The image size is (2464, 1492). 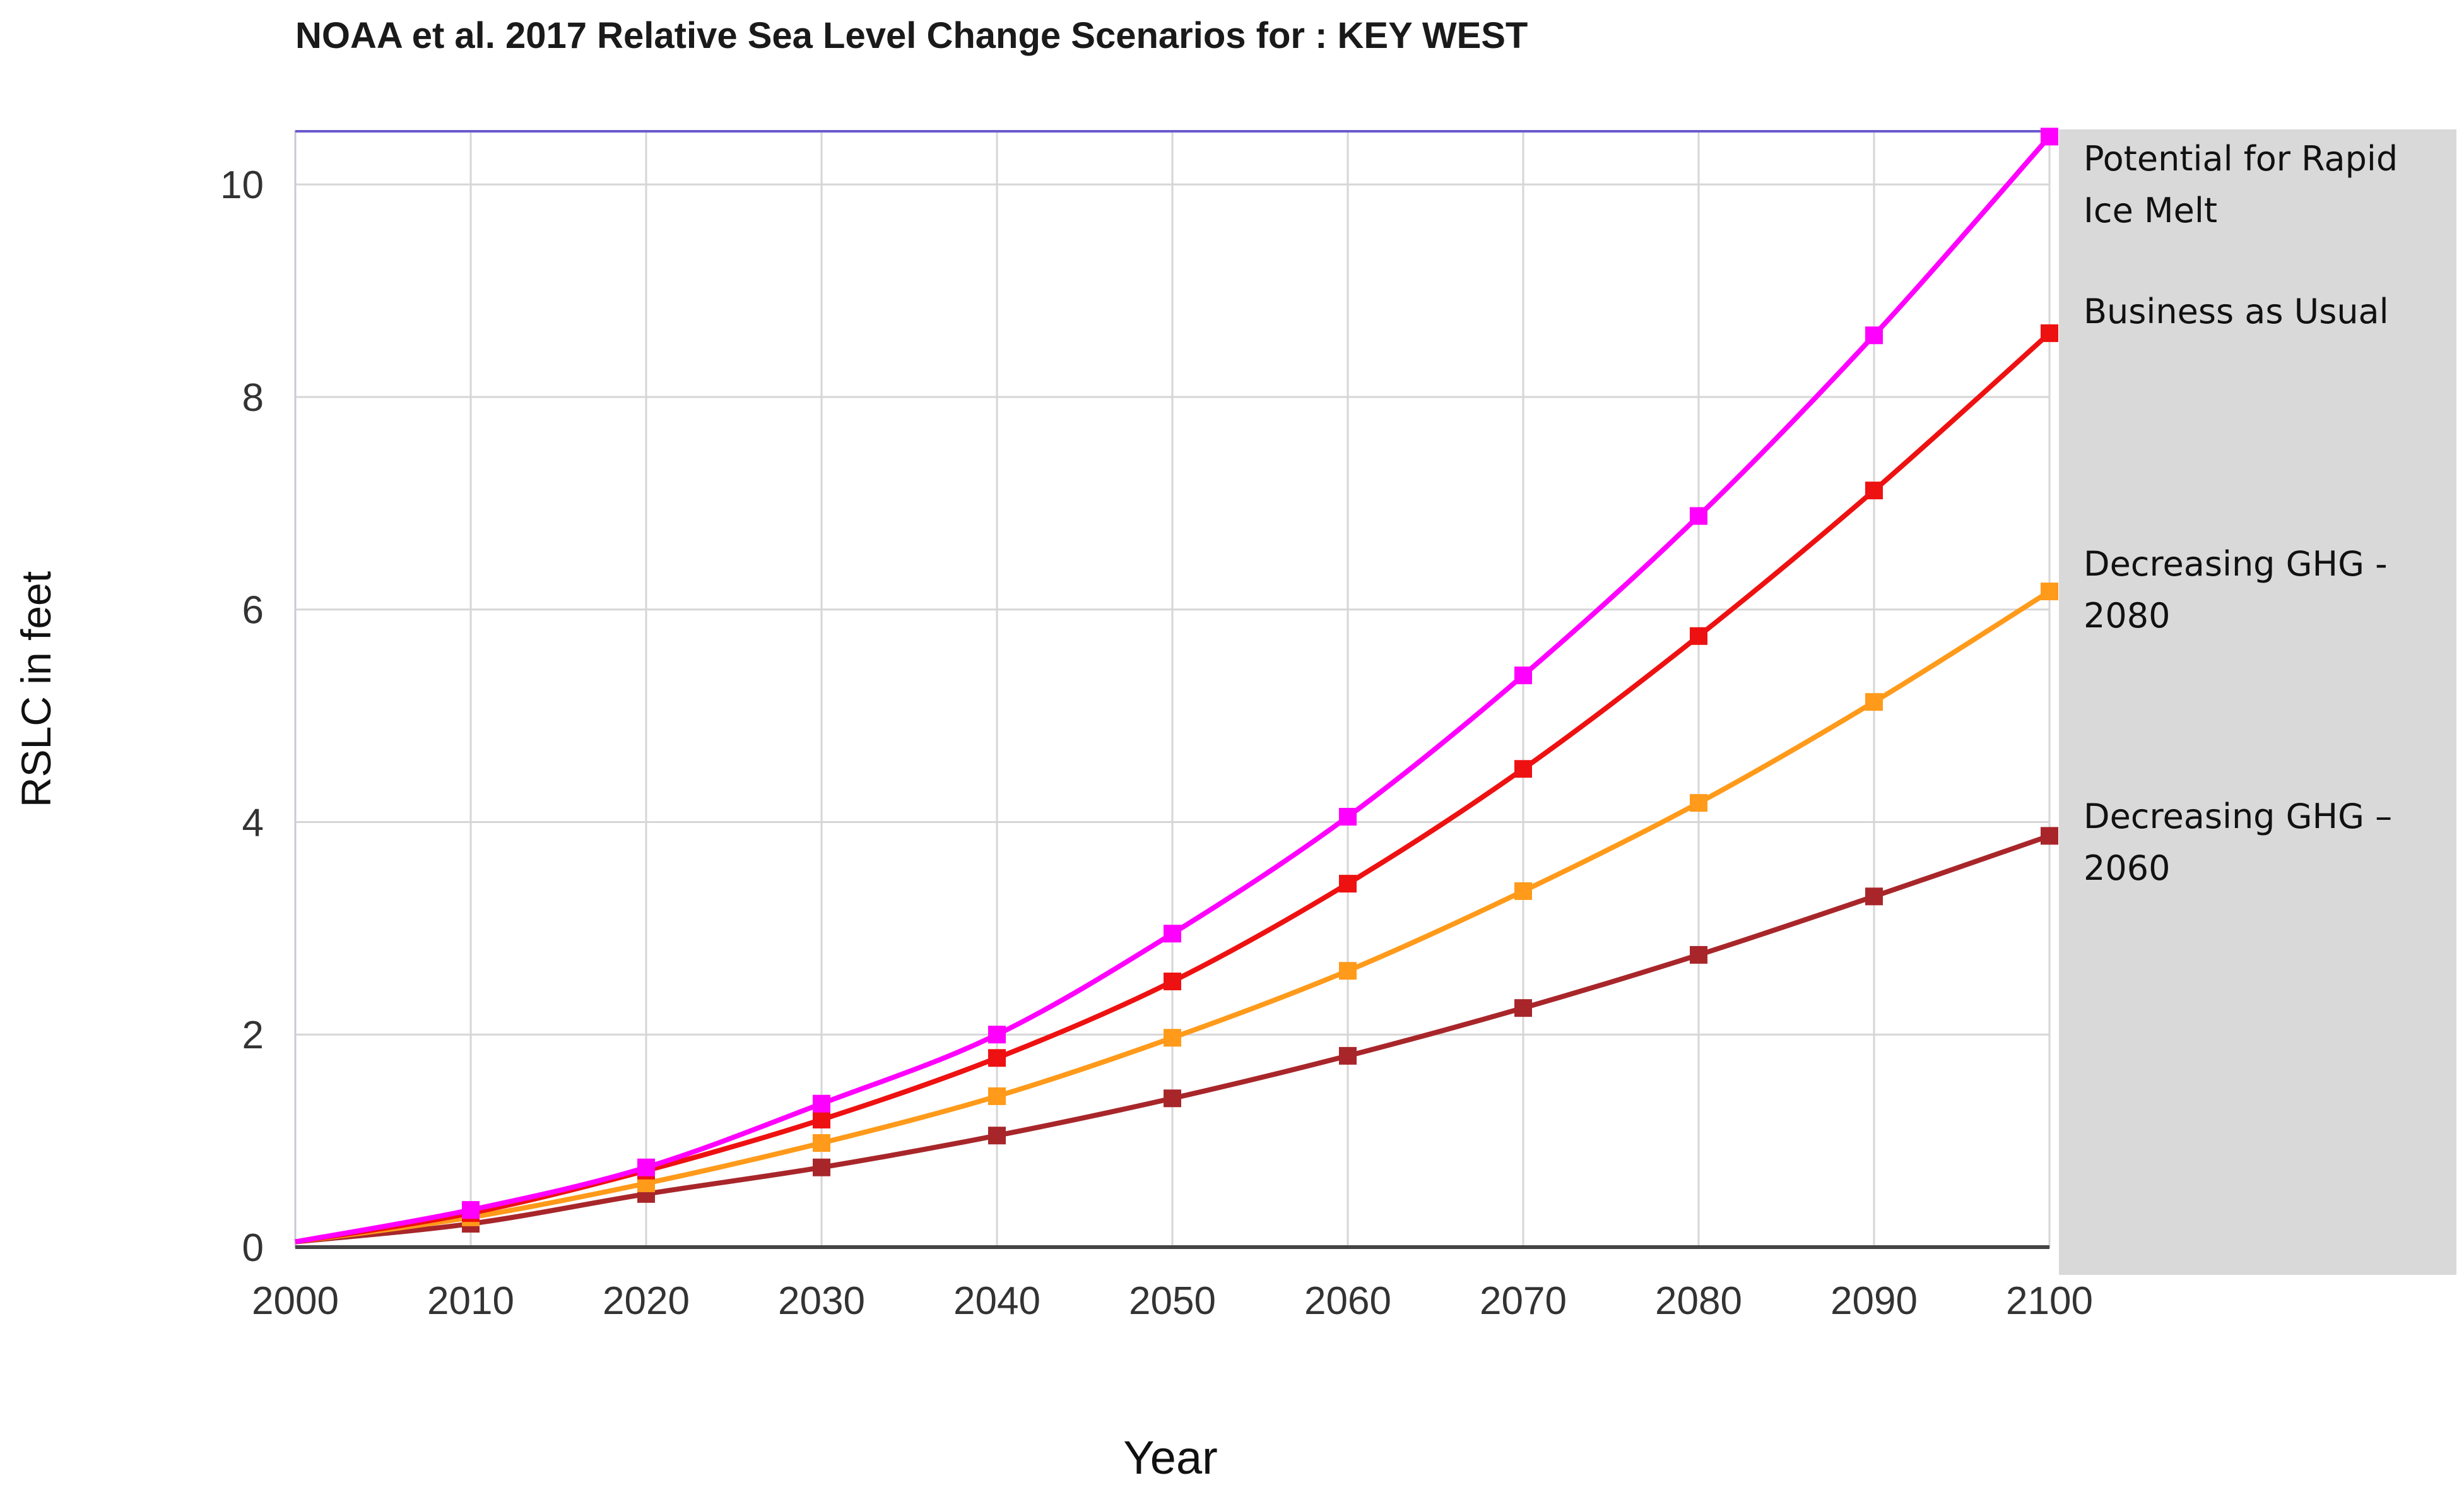 I want to click on legend-label: Decreasing GHG –2060, so click(x=2238, y=842).